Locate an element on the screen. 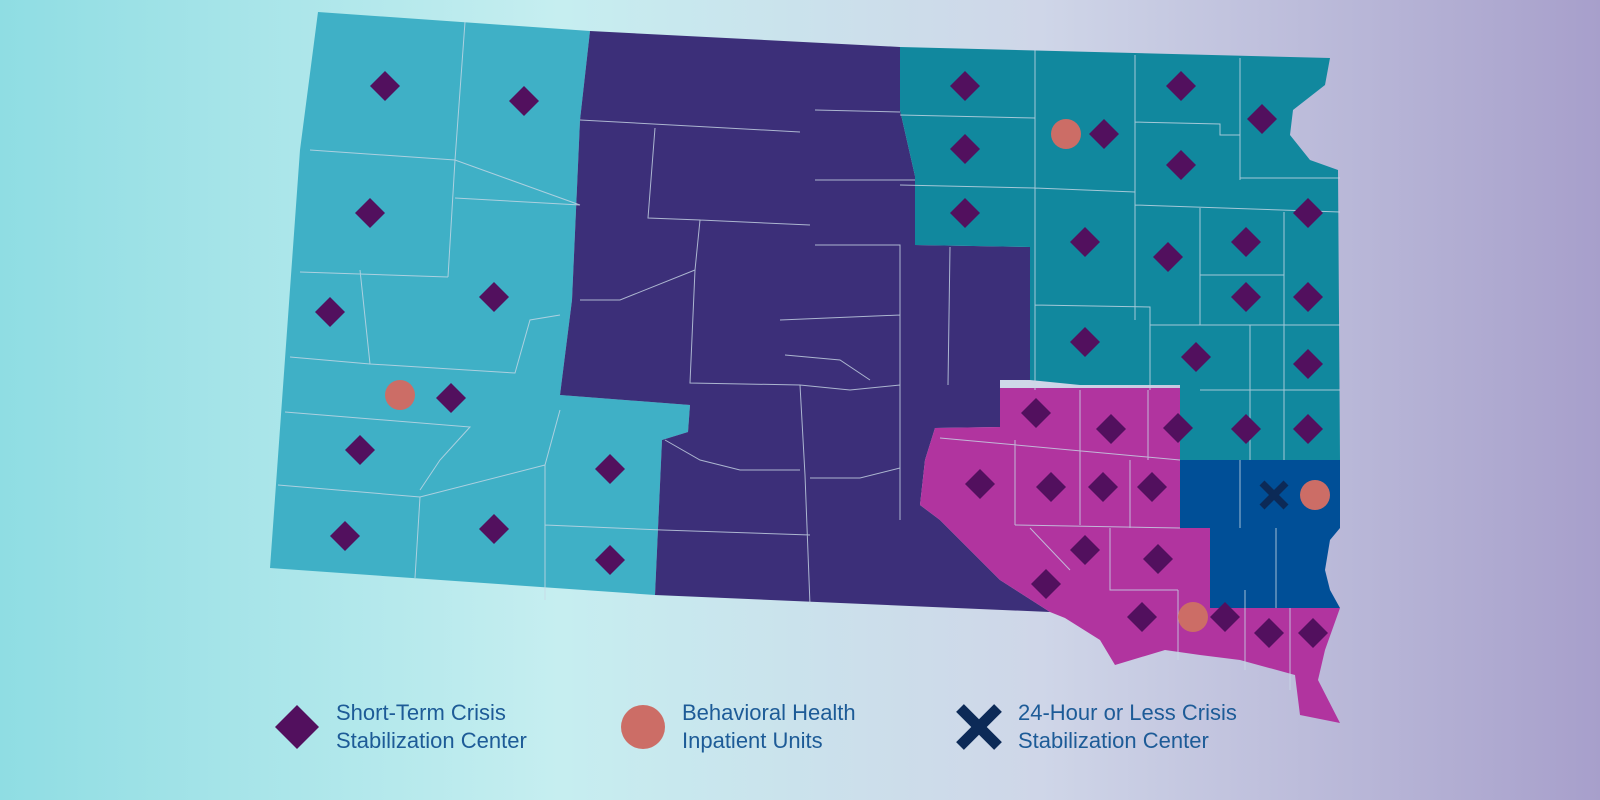 The height and width of the screenshot is (800, 1600). region-southeast is located at coordinates (1130, 555).